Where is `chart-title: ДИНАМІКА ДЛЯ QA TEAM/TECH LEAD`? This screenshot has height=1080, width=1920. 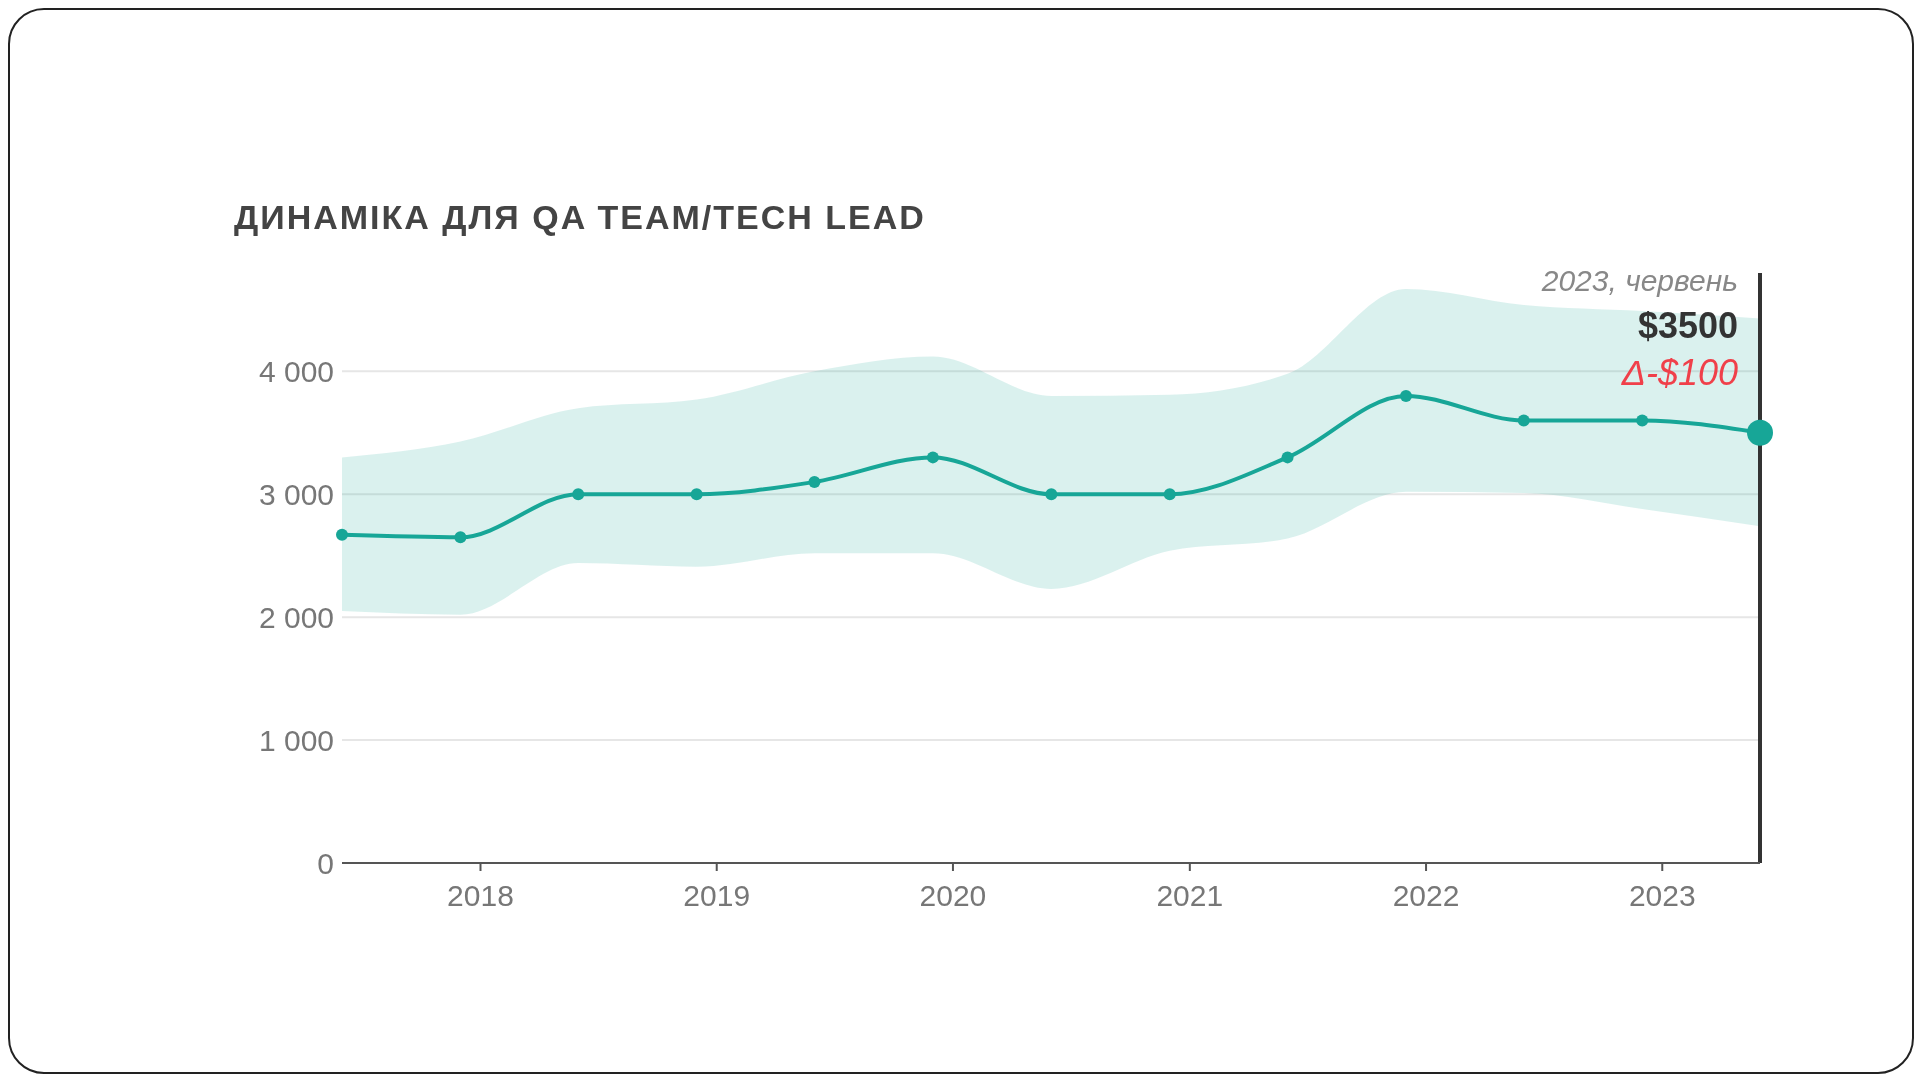
chart-title: ДИНАМІКА ДЛЯ QA TEAM/TECH LEAD is located at coordinates (580, 217).